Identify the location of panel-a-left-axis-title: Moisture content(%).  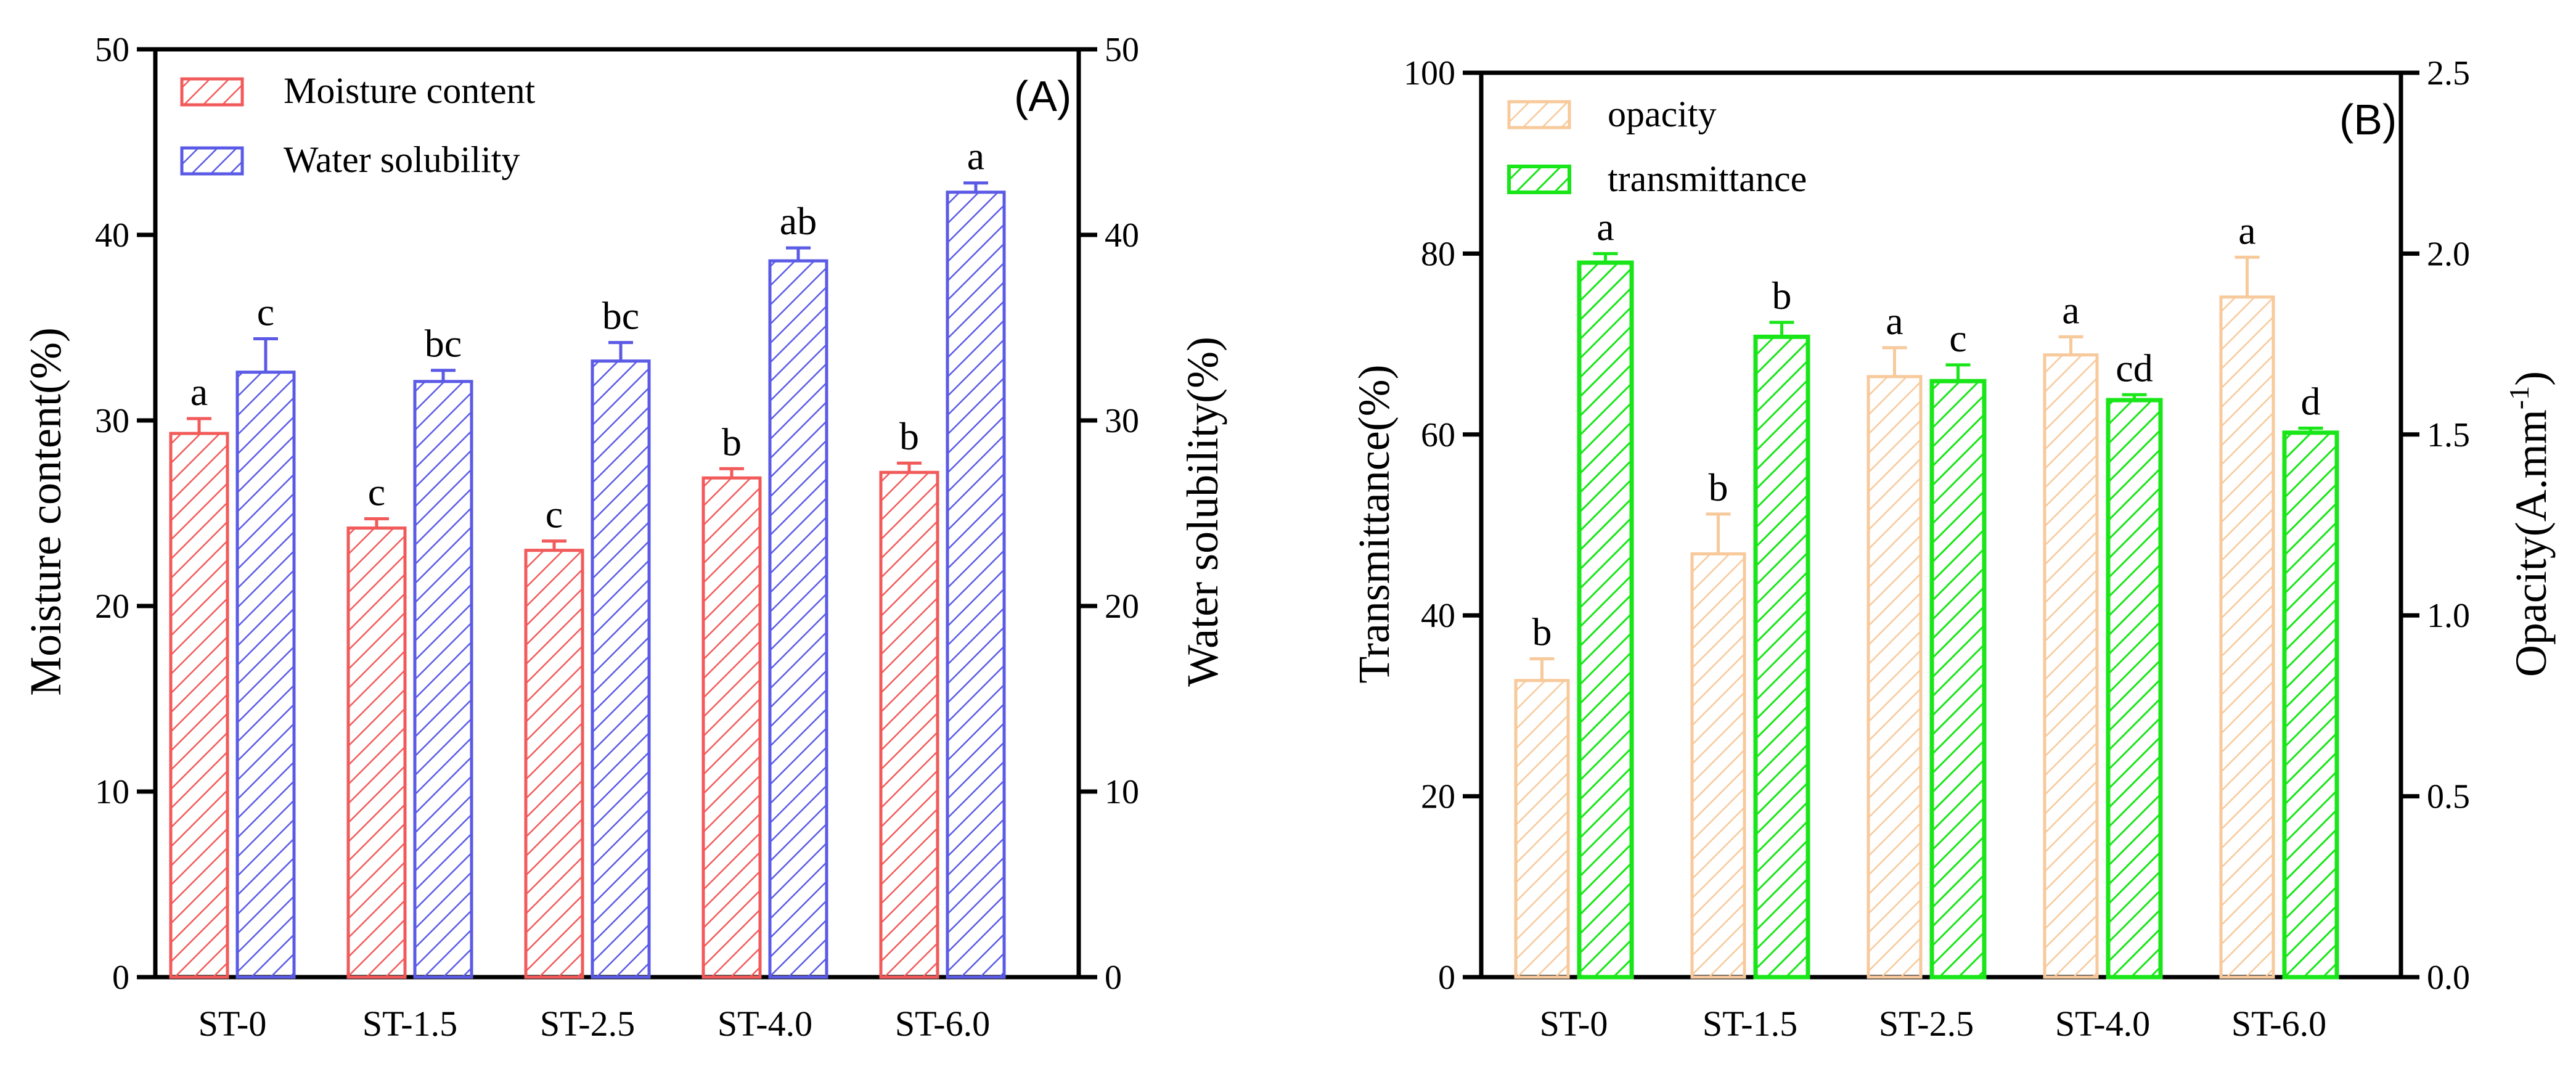
(45, 511).